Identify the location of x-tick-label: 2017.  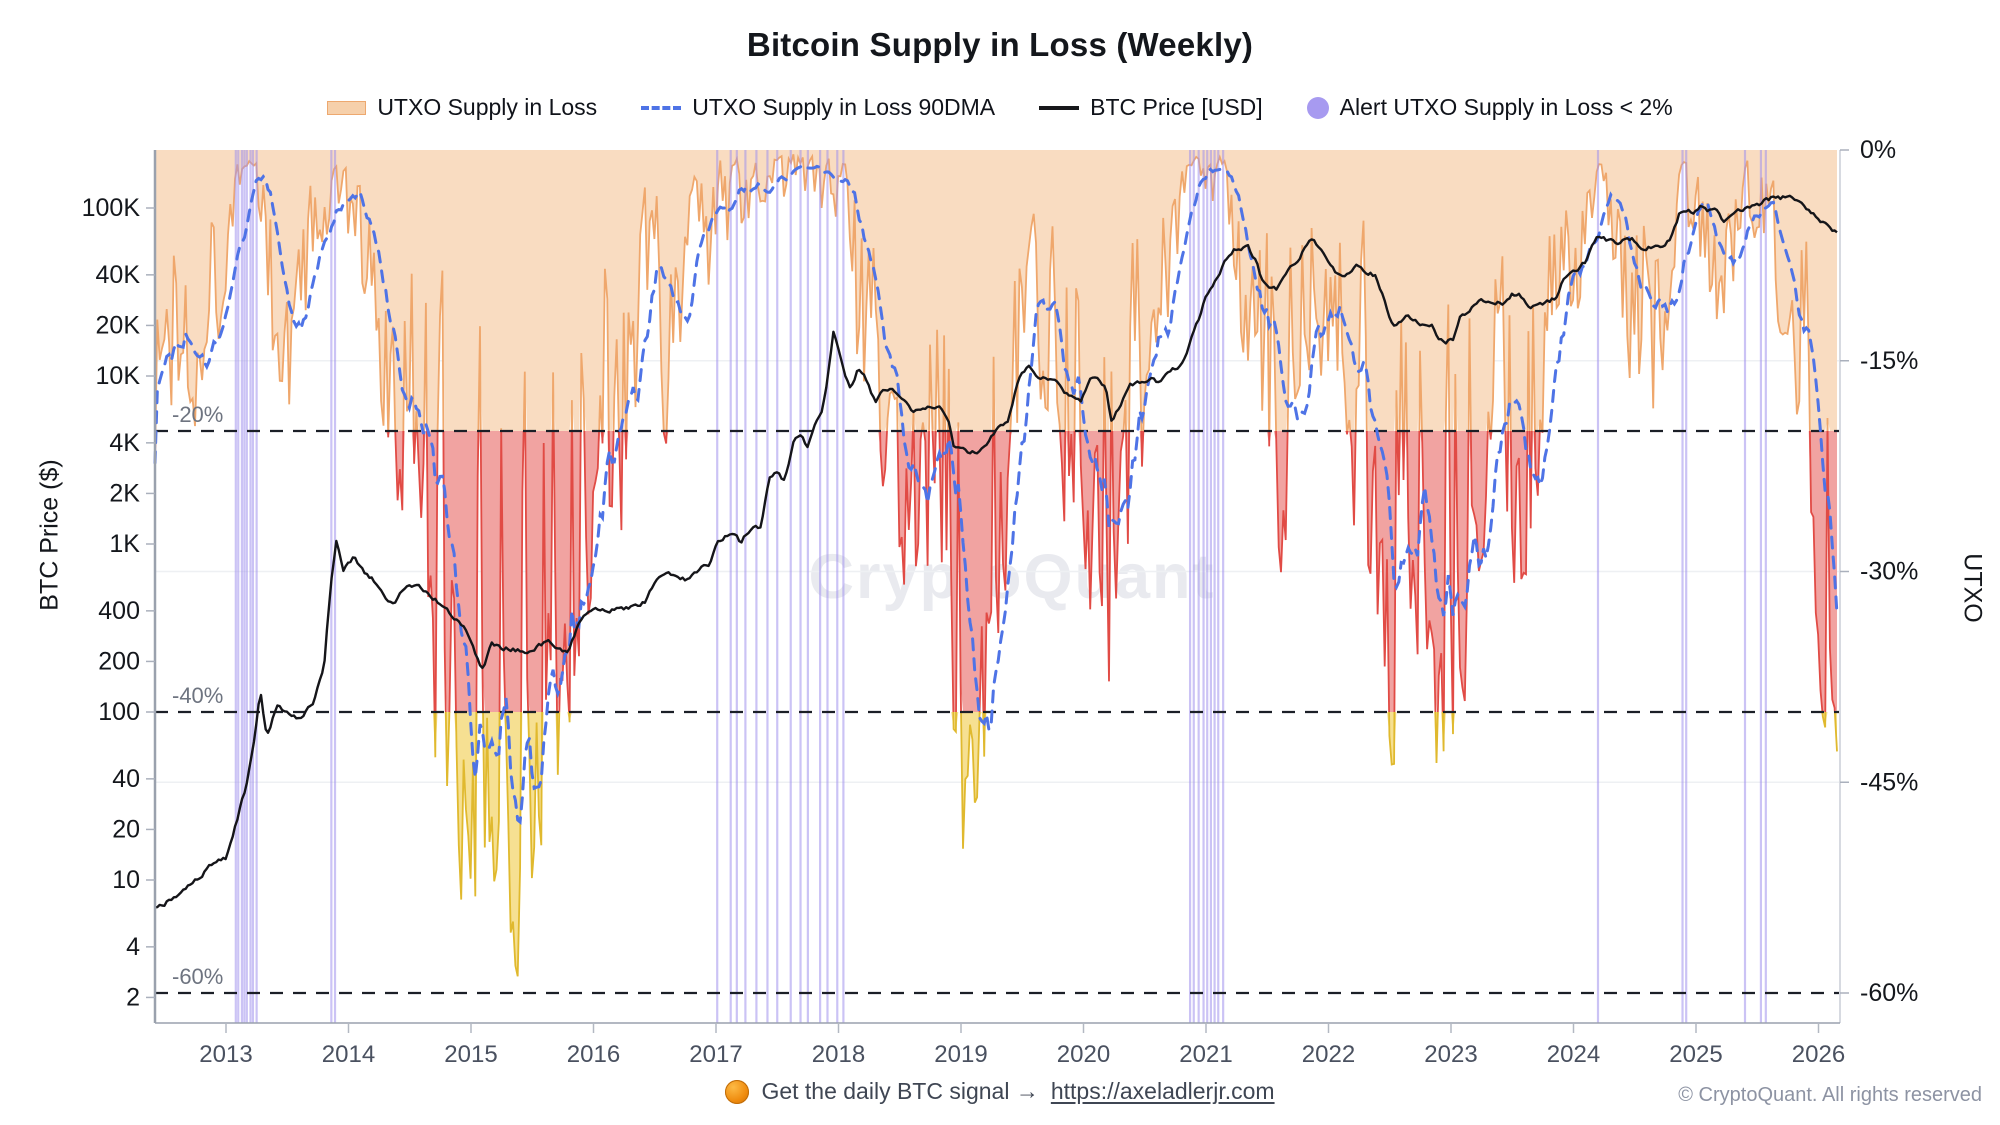
(715, 1054).